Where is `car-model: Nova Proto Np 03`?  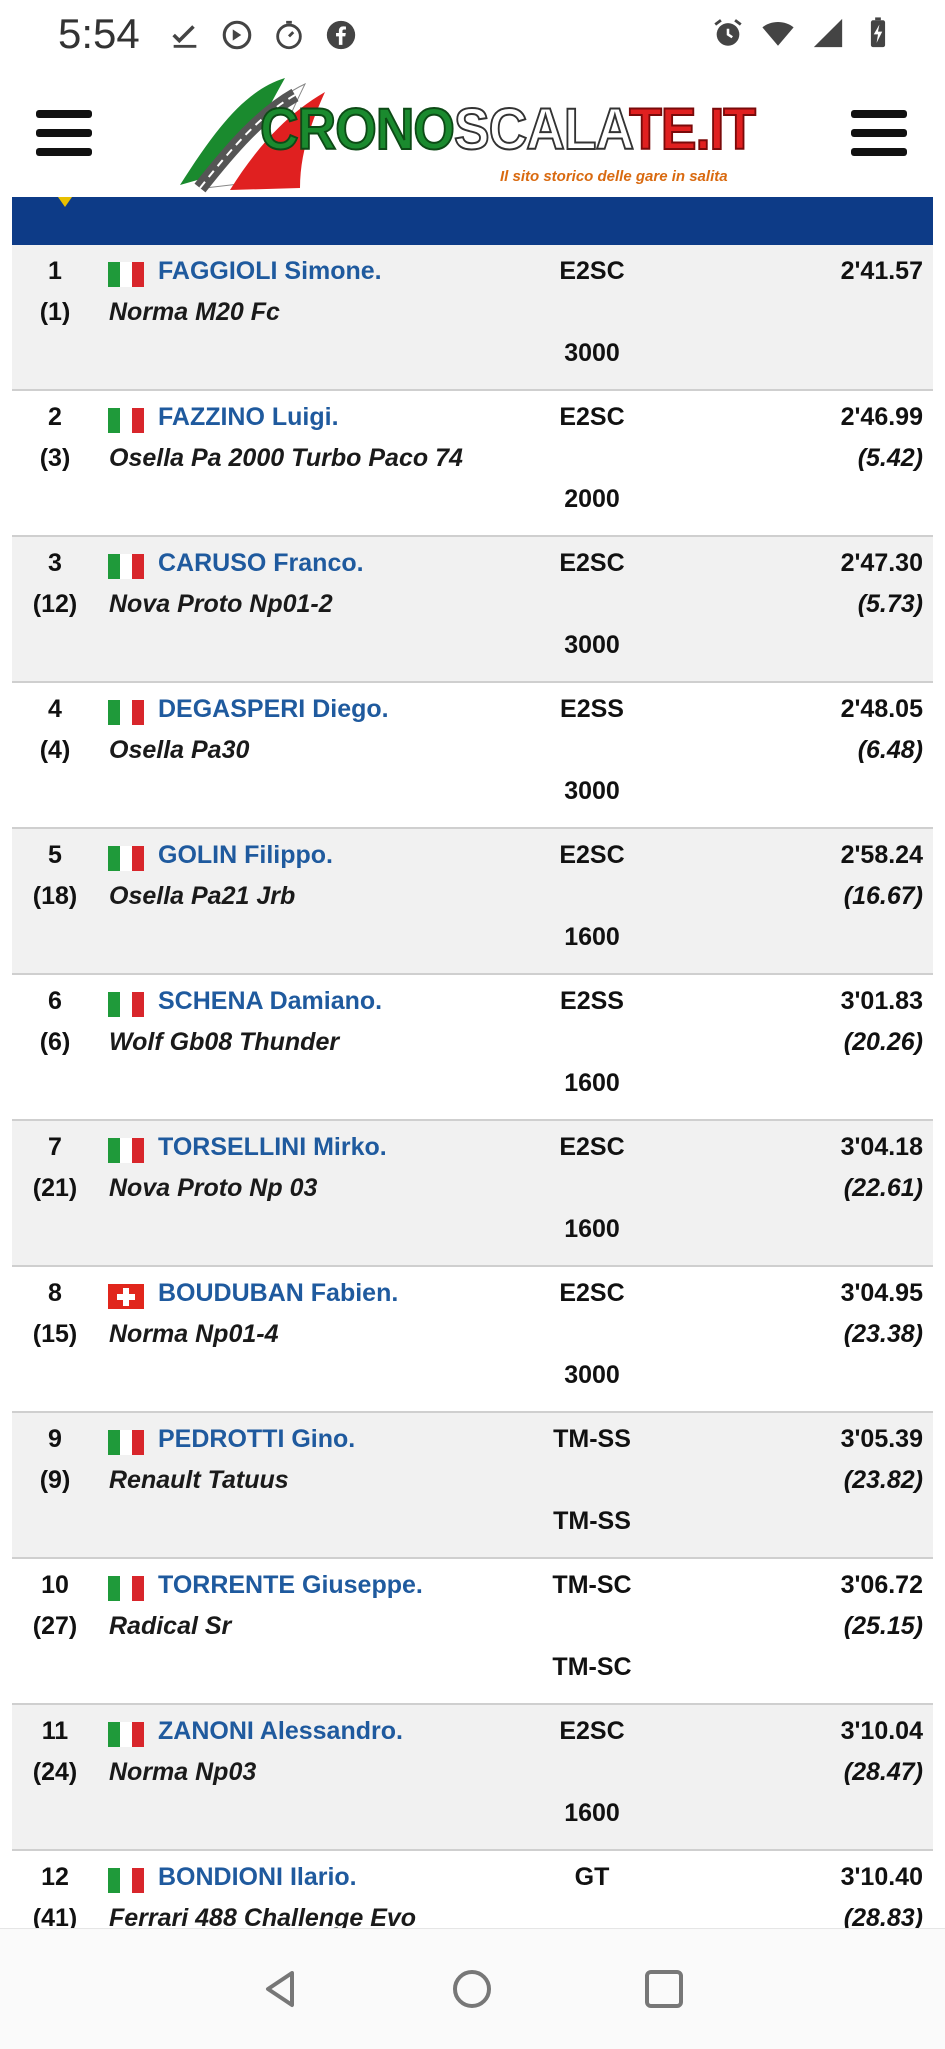 car-model: Nova Proto Np 03 is located at coordinates (213, 1188).